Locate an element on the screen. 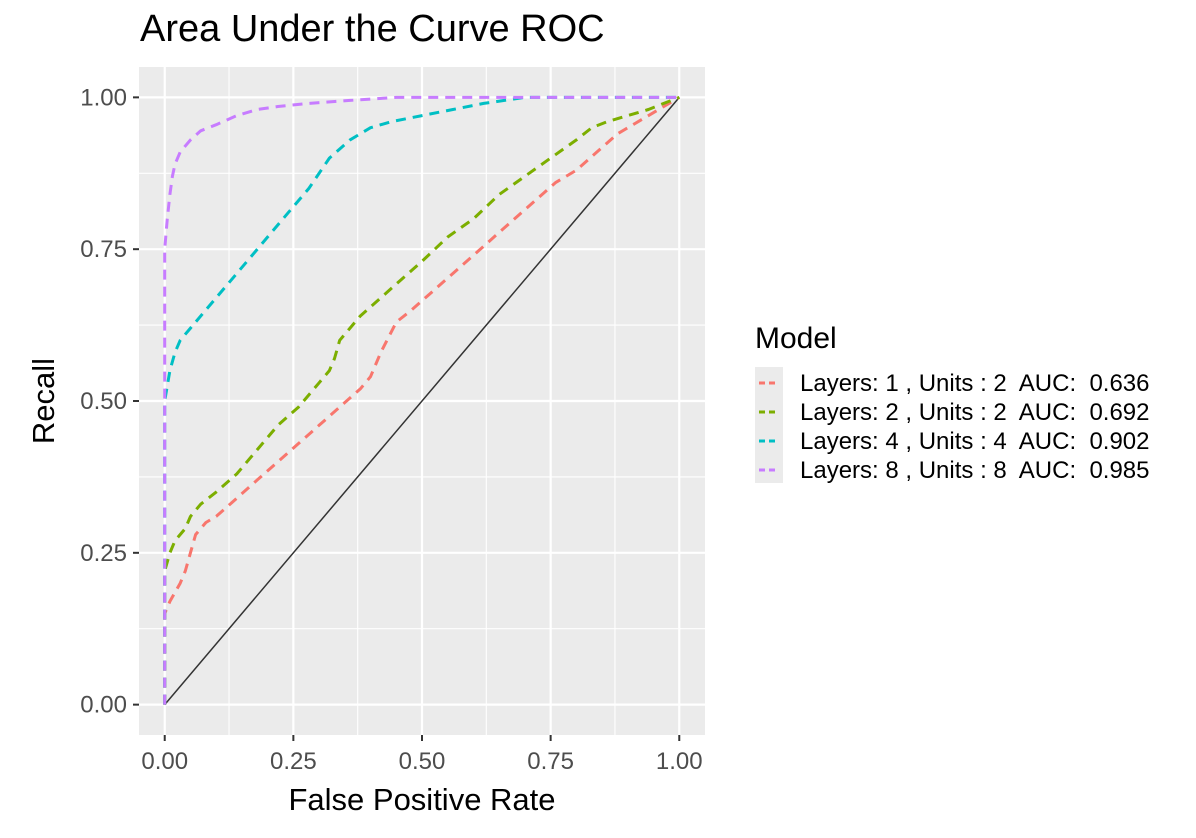 The width and height of the screenshot is (1196, 838). y-tick-label: 1.00 is located at coordinates (103, 97).